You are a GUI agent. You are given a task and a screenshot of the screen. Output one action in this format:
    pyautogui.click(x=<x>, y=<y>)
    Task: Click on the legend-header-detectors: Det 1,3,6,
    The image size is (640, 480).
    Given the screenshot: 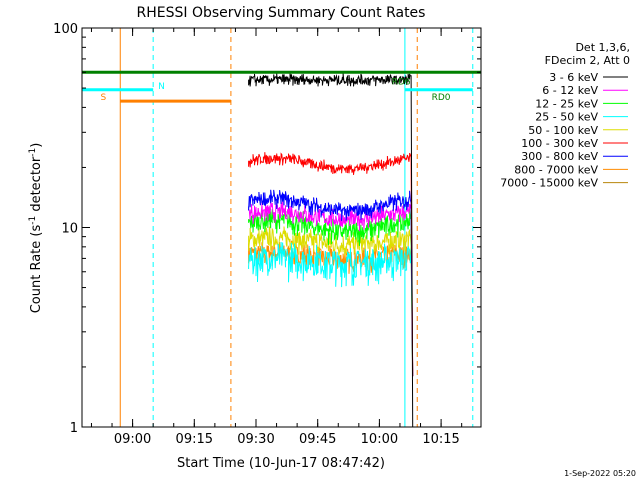 What is the action you would take?
    pyautogui.click(x=602, y=47)
    